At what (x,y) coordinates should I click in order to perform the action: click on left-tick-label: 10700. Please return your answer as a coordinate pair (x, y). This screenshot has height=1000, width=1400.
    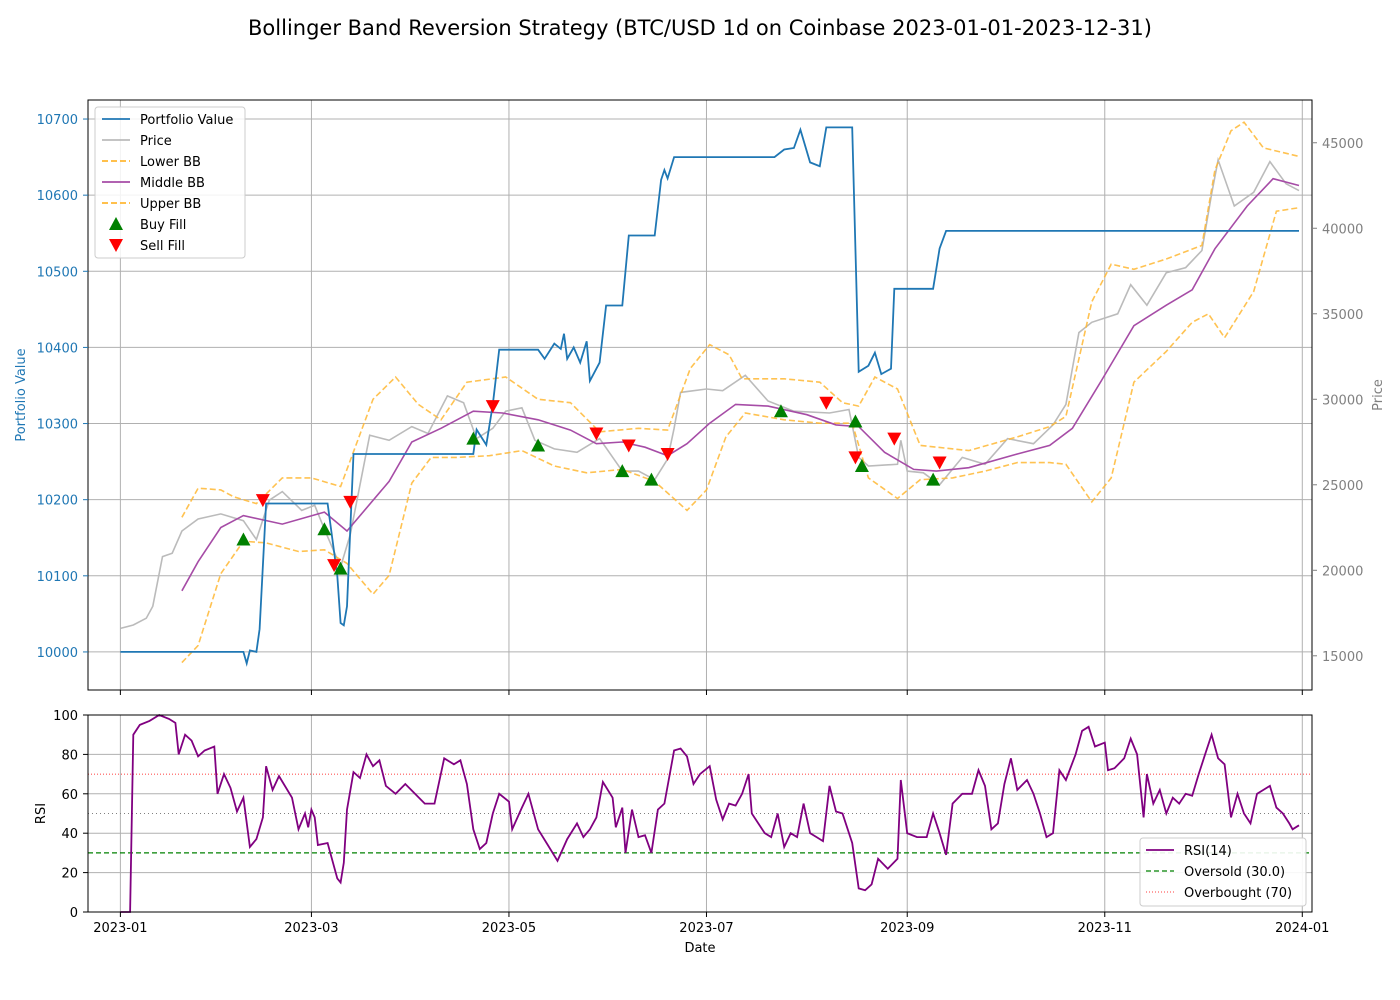
    Looking at the image, I should click on (57, 120).